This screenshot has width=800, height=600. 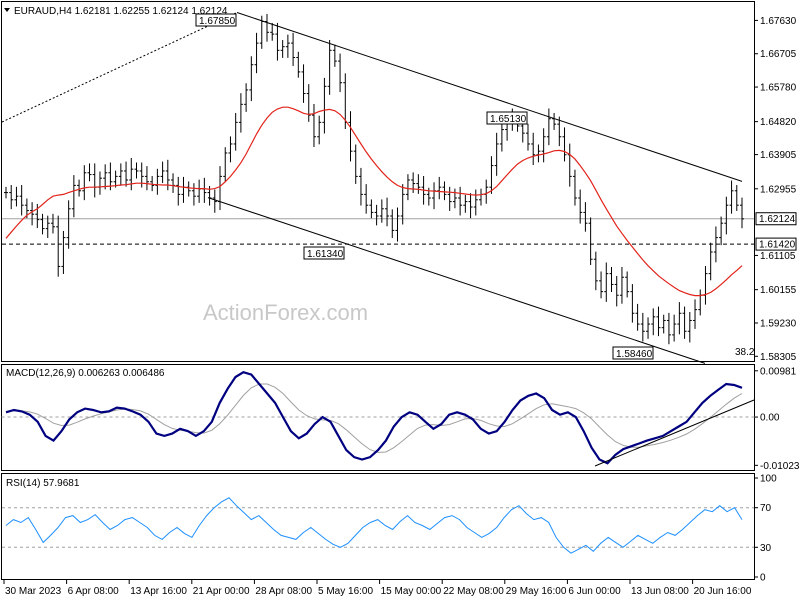 What do you see at coordinates (283, 591) in the screenshot?
I see `time-tick-label: 28 Apr 08:00` at bounding box center [283, 591].